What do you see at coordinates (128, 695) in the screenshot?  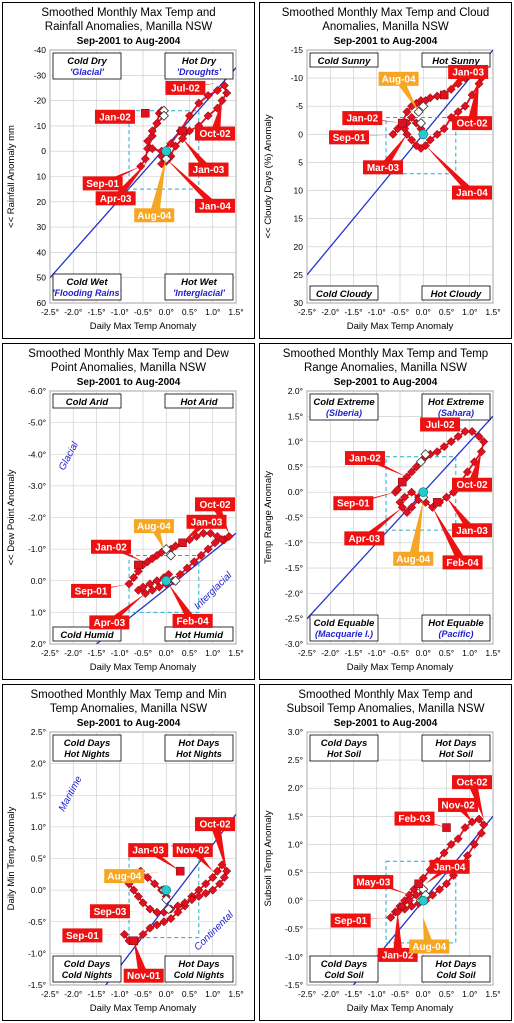 I see `chart-title: Smoothed Monthly Max Temp and Min` at bounding box center [128, 695].